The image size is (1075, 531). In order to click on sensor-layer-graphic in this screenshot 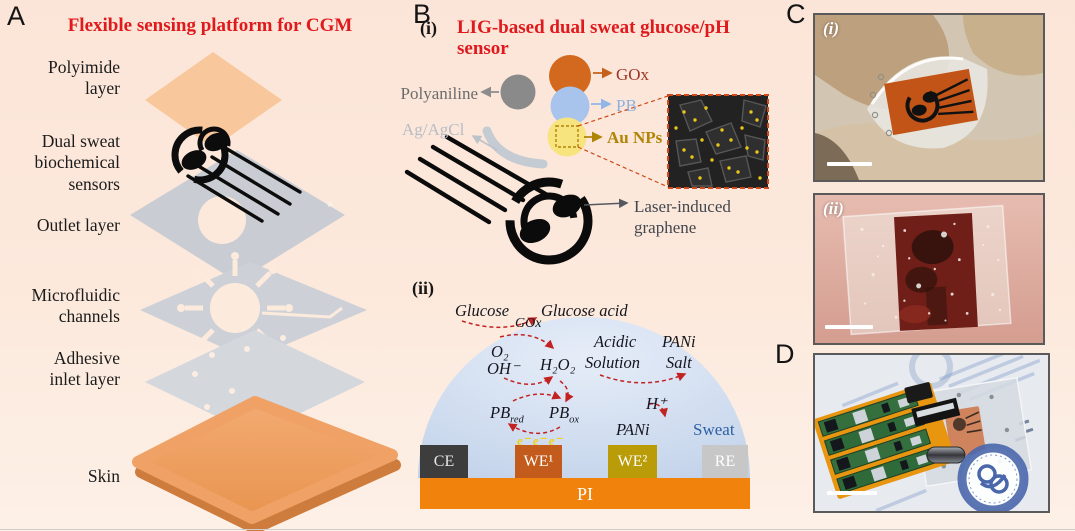, I will do `click(236, 174)`.